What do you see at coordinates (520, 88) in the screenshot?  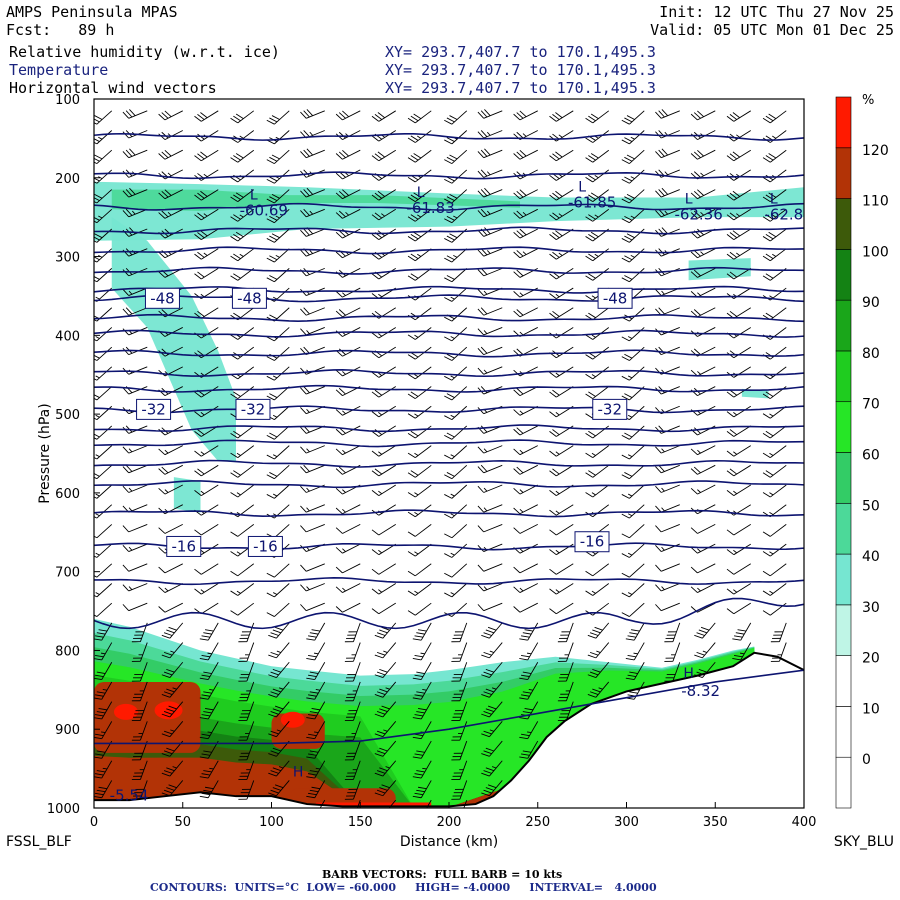 I see `field-wind-xy: XY= 293.7,407.7 to 170.1,495.3` at bounding box center [520, 88].